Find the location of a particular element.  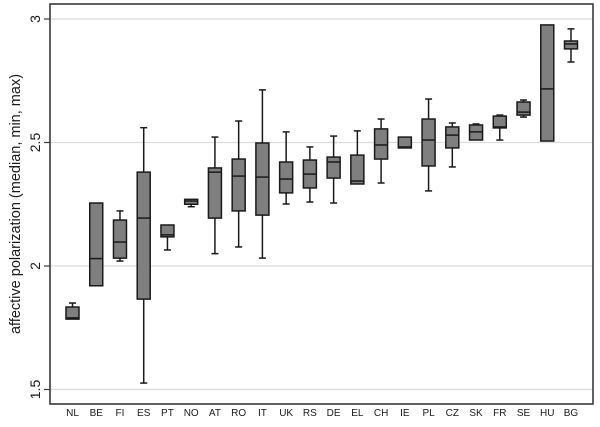

box-es is located at coordinates (143, 255).